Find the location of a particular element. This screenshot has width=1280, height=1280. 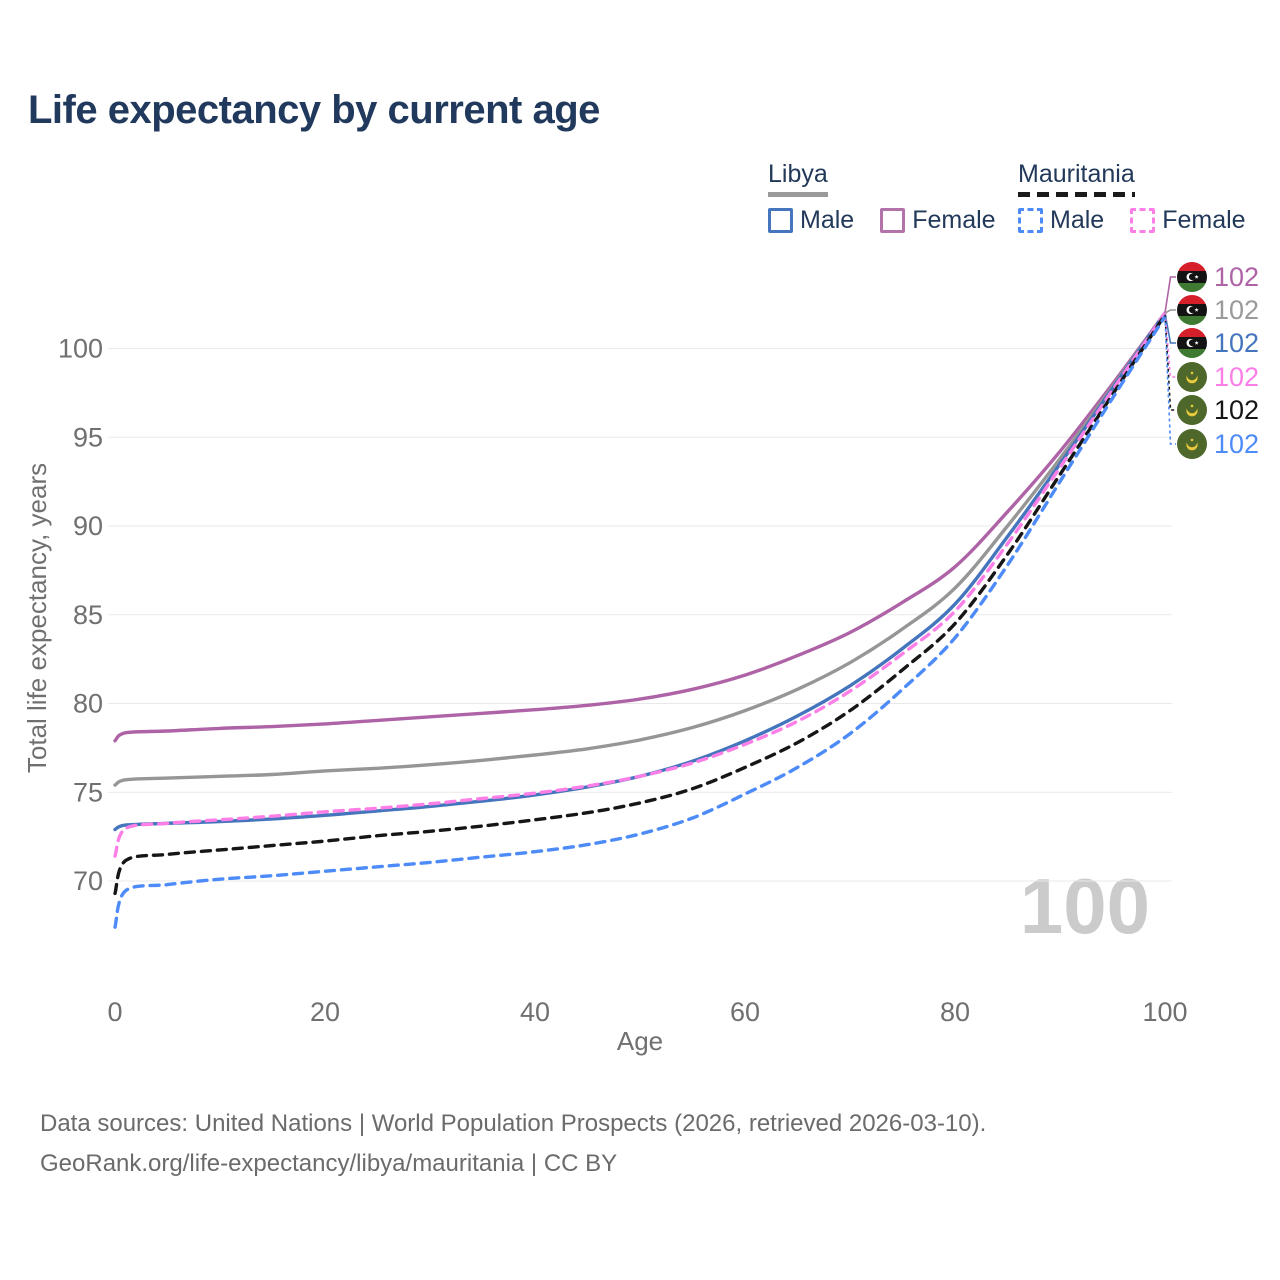

legend-item-libya-male: Male is located at coordinates (811, 220).